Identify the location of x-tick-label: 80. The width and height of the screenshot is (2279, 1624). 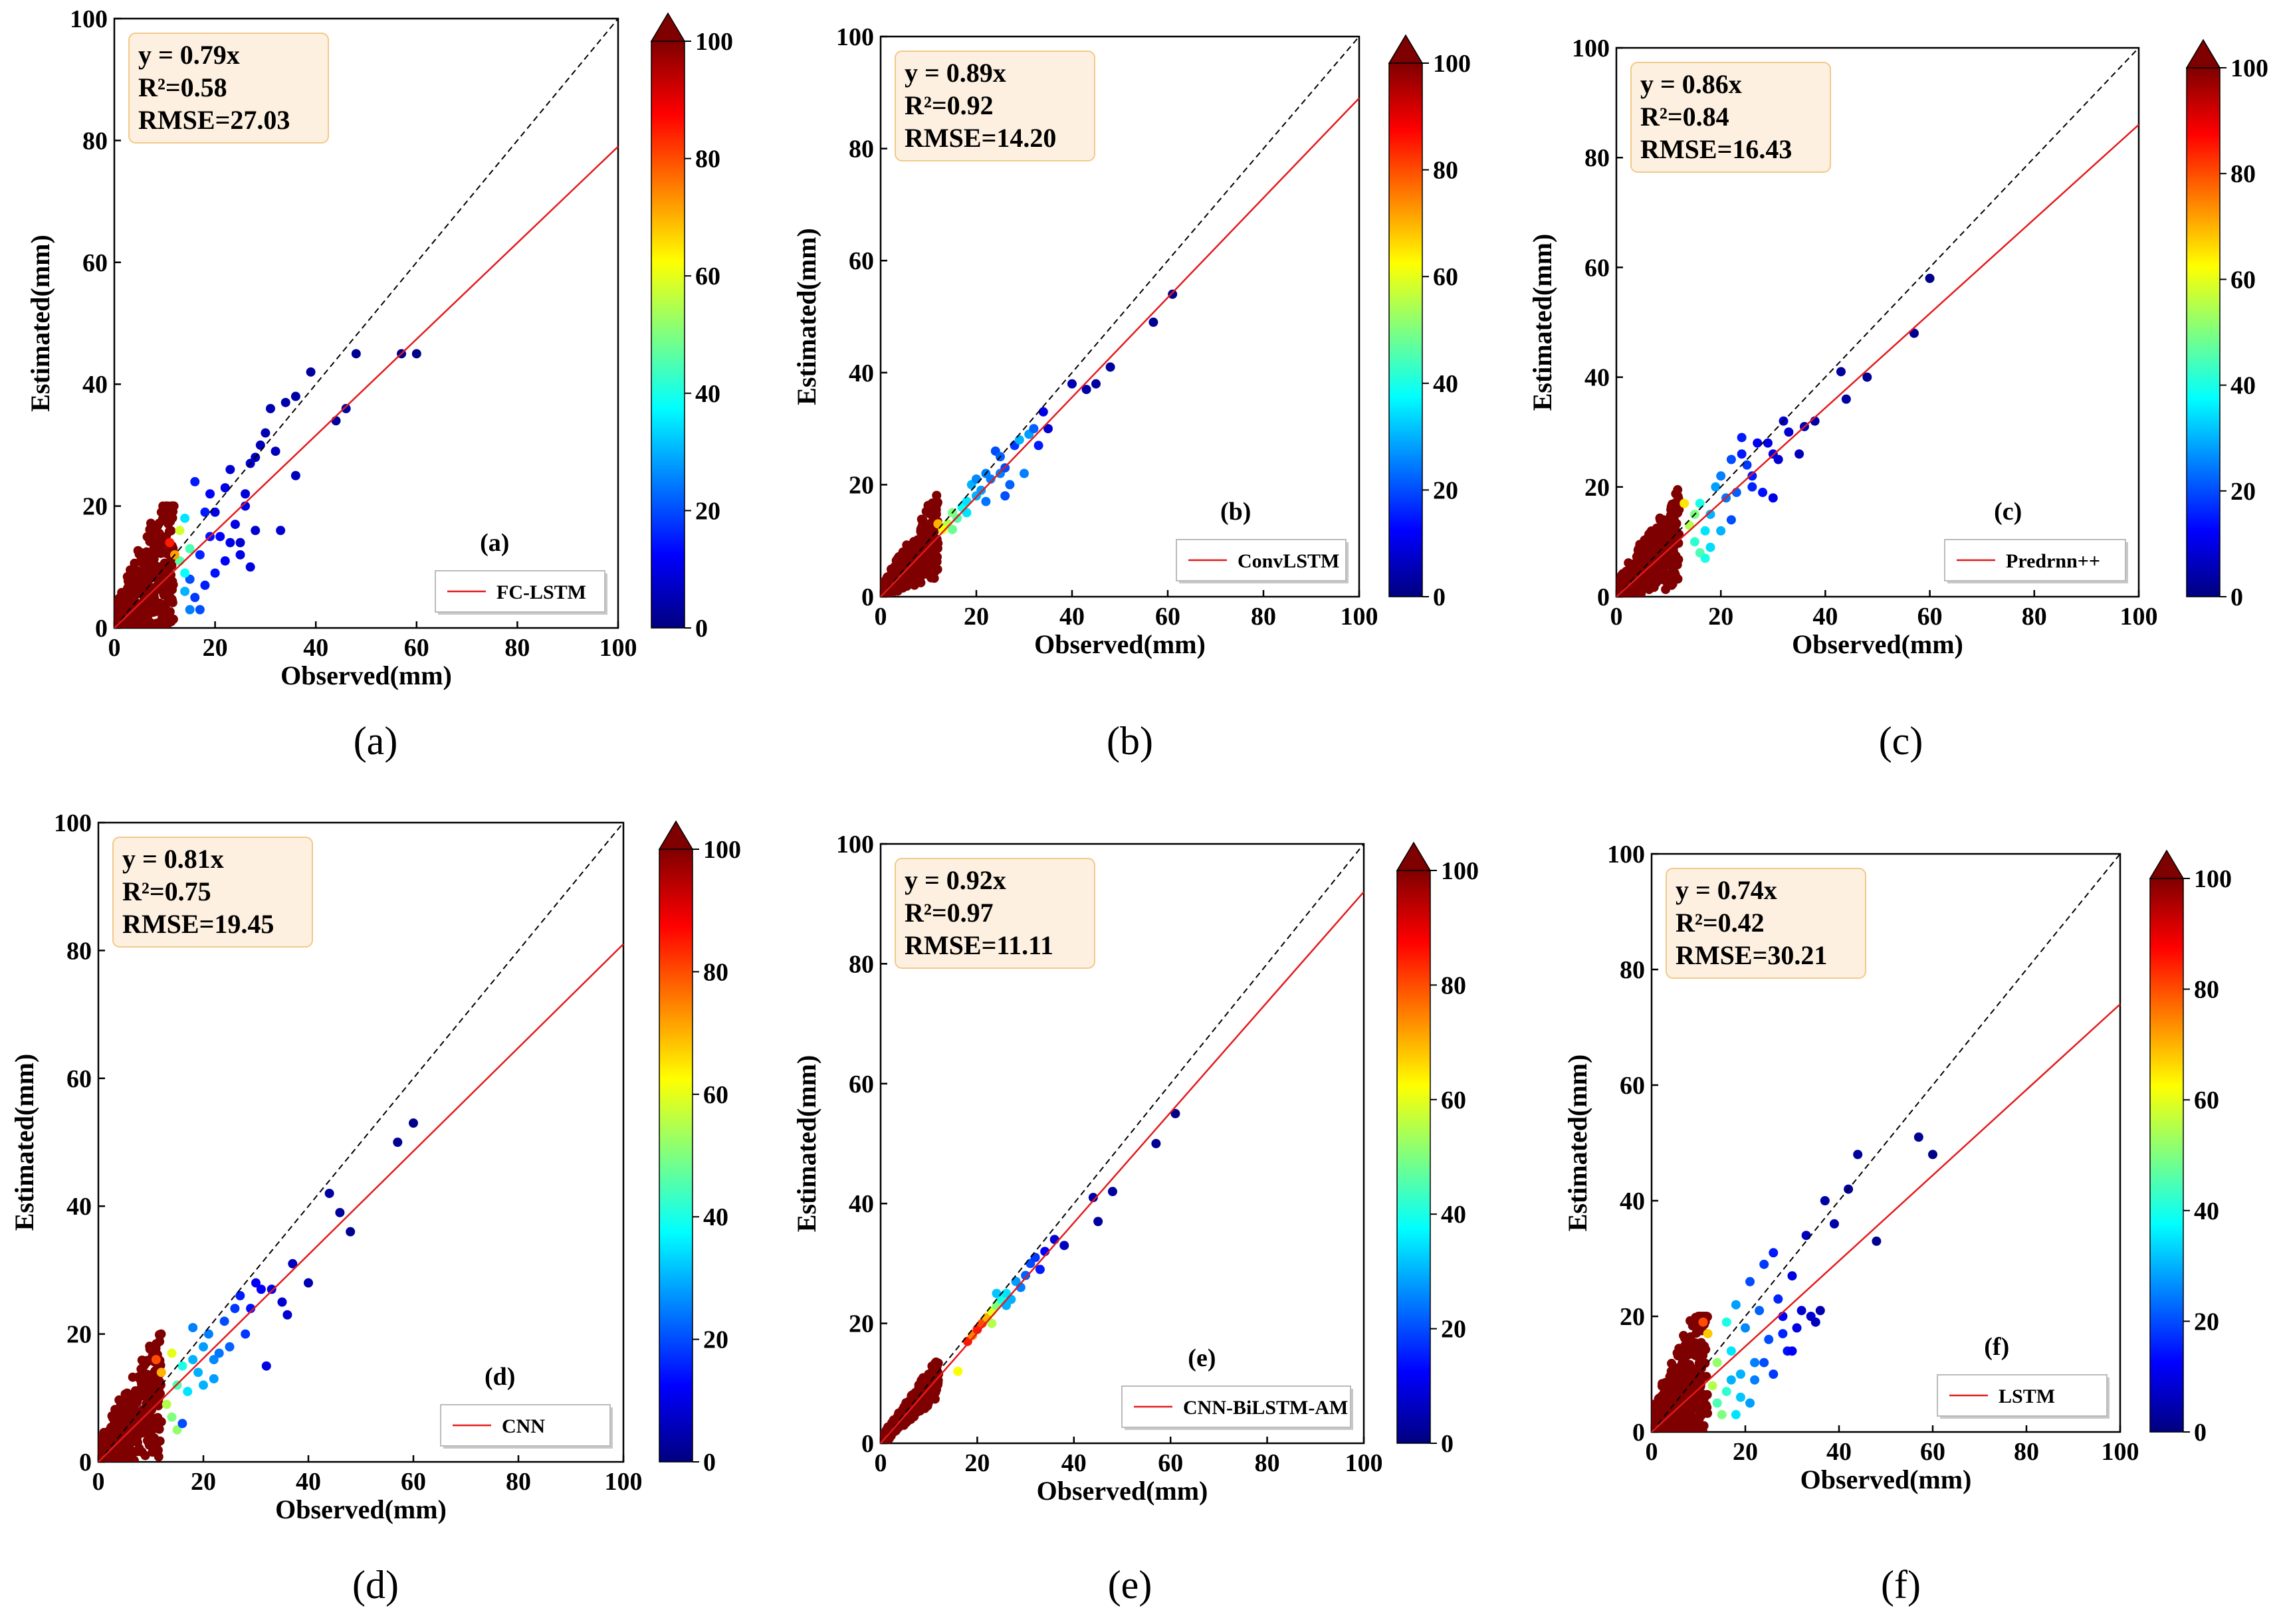
(518, 1482).